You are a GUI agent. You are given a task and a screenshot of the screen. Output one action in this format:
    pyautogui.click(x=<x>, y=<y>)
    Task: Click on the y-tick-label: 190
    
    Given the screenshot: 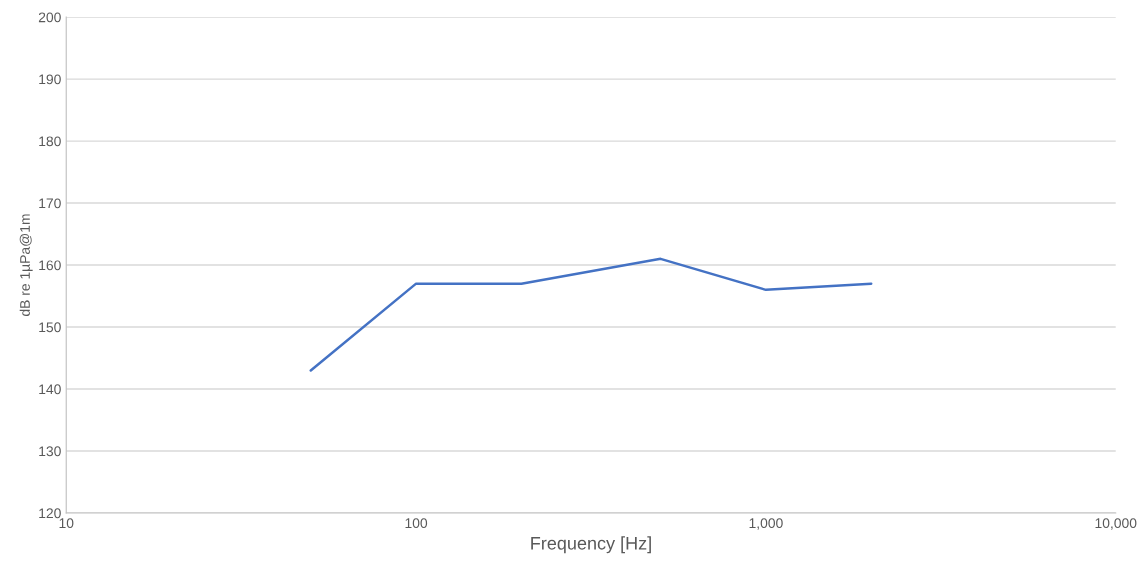 What is the action you would take?
    pyautogui.click(x=50, y=79)
    